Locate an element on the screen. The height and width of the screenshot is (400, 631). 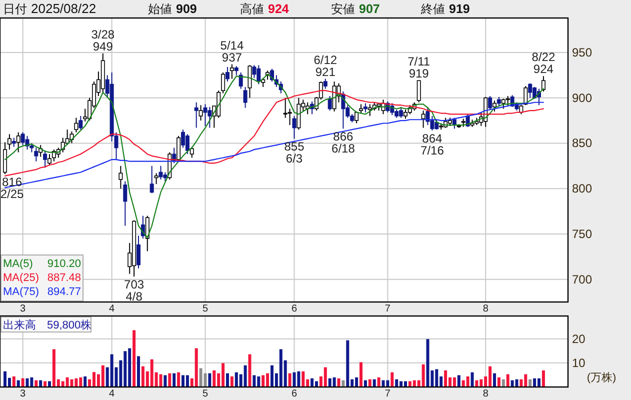
y-tick-label: 700 is located at coordinates (582, 279).